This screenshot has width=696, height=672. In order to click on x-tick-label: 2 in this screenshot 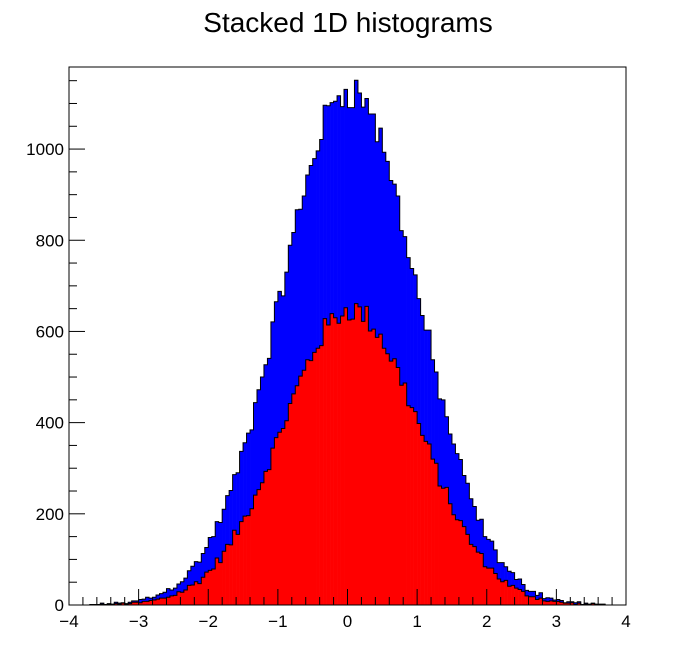, I will do `click(486, 621)`.